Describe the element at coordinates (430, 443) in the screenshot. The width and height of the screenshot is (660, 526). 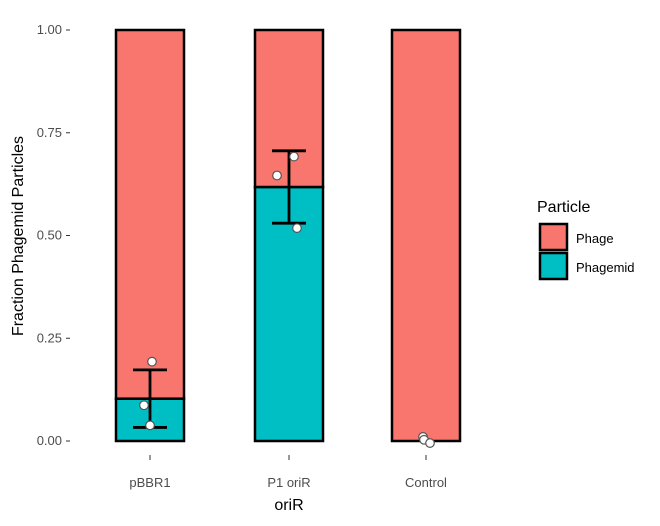
I see `data-point-control` at that location.